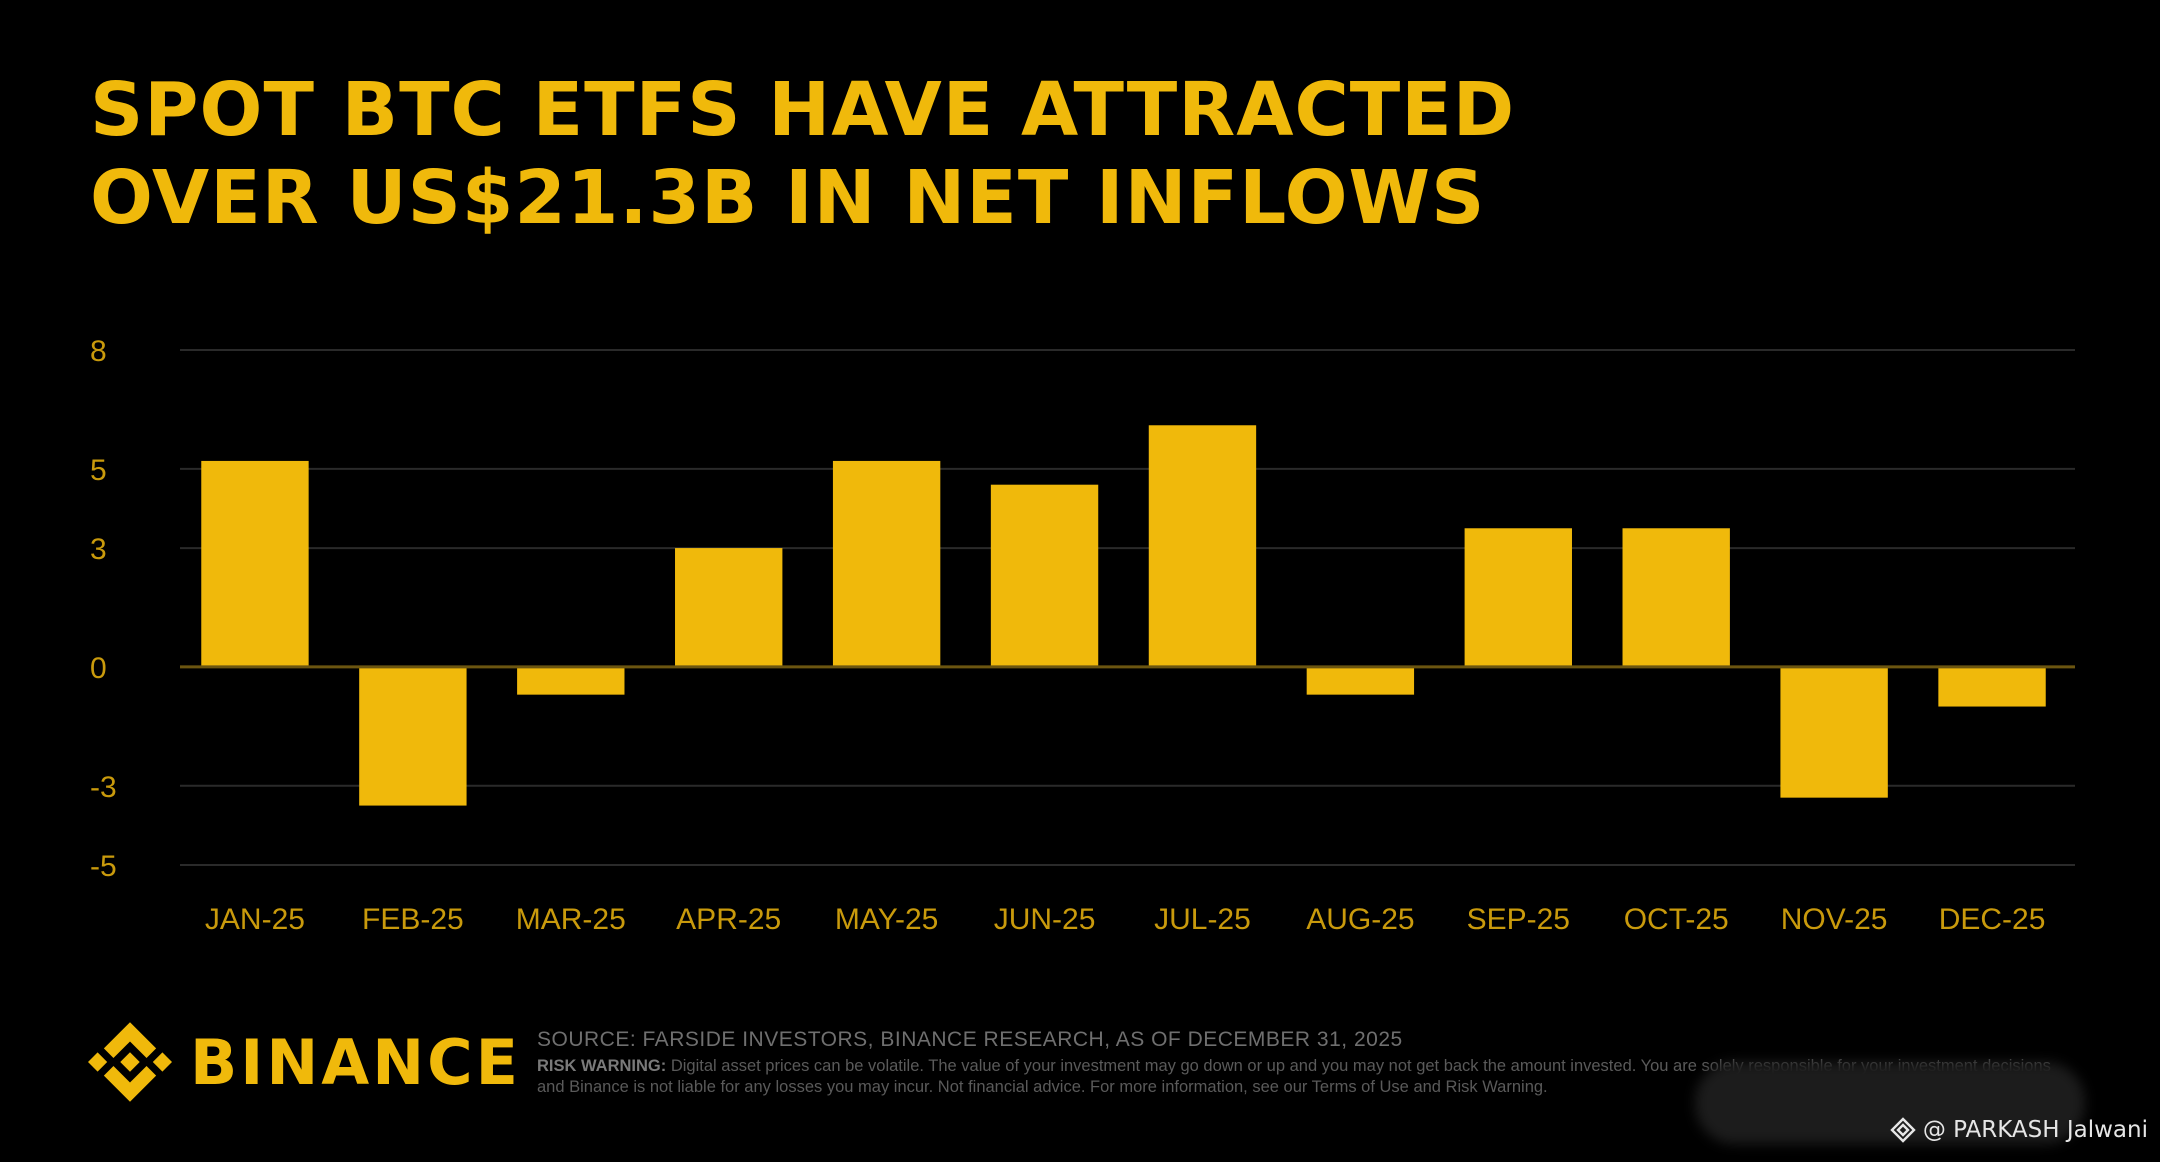  What do you see at coordinates (130, 1062) in the screenshot?
I see `binance-logo-icon` at bounding box center [130, 1062].